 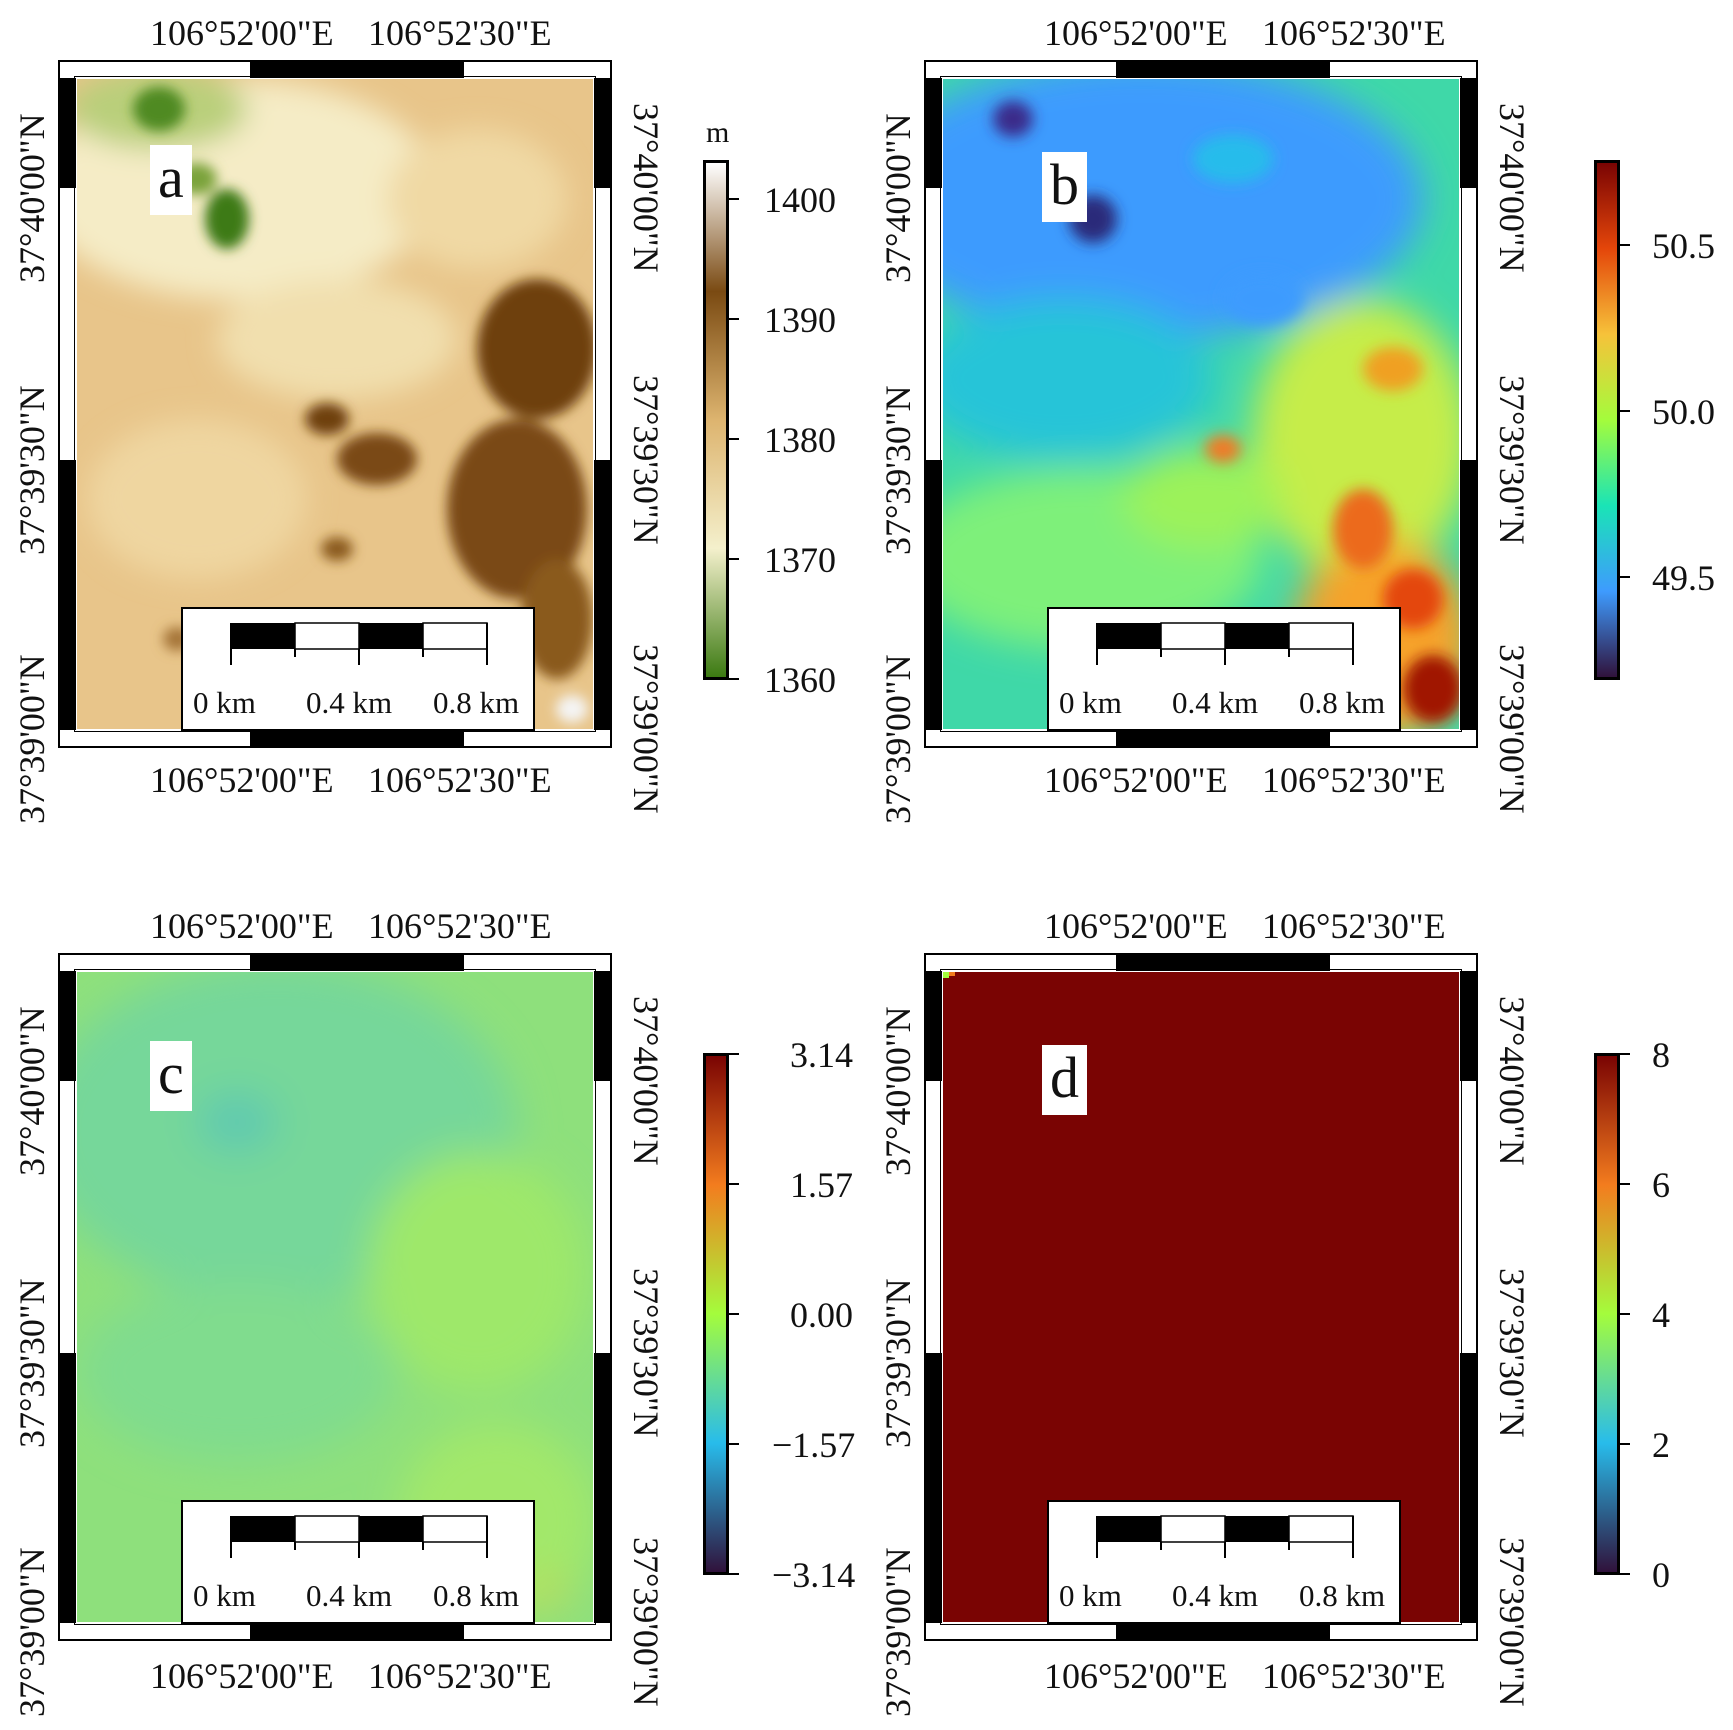 I want to click on colorbar-label: 3.14, so click(x=821, y=1055).